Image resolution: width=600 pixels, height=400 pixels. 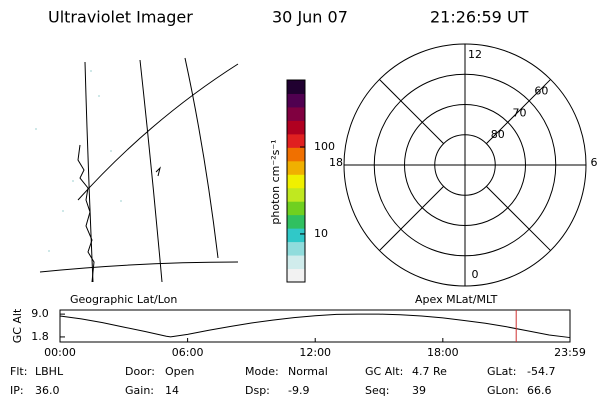 What do you see at coordinates (49, 371) in the screenshot?
I see `field-value: LBHL` at bounding box center [49, 371].